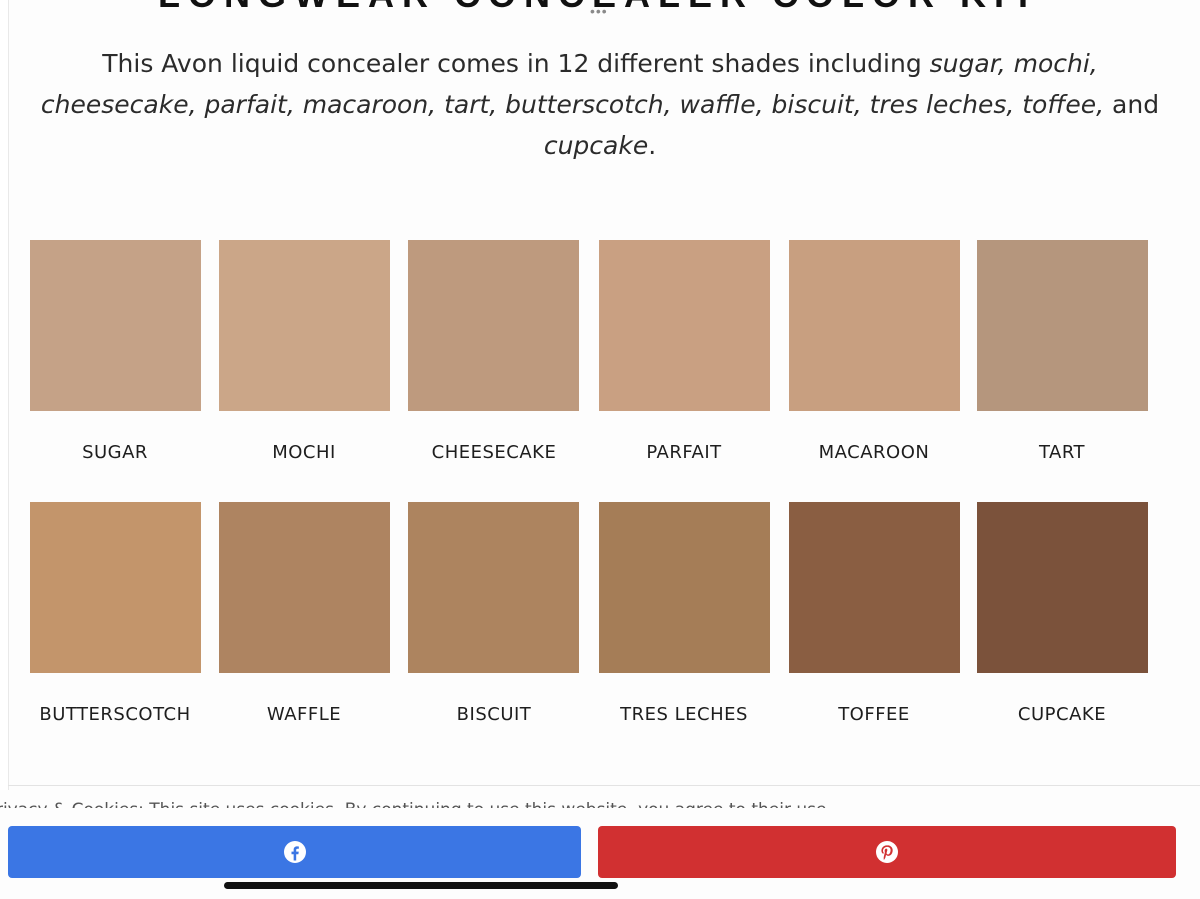  I want to click on intro-end-text: ., so click(652, 145).